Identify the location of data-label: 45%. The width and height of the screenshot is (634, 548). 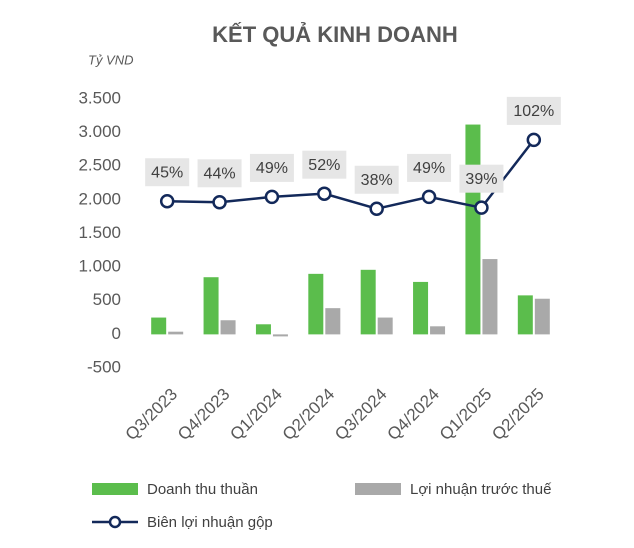
(167, 172).